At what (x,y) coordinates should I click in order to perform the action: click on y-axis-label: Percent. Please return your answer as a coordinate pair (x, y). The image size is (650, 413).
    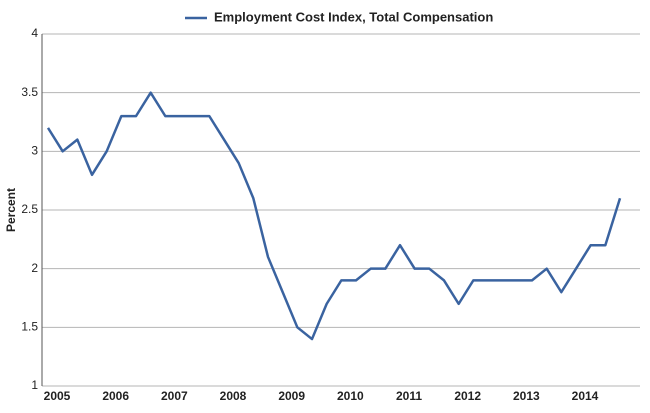
    Looking at the image, I should click on (11, 210).